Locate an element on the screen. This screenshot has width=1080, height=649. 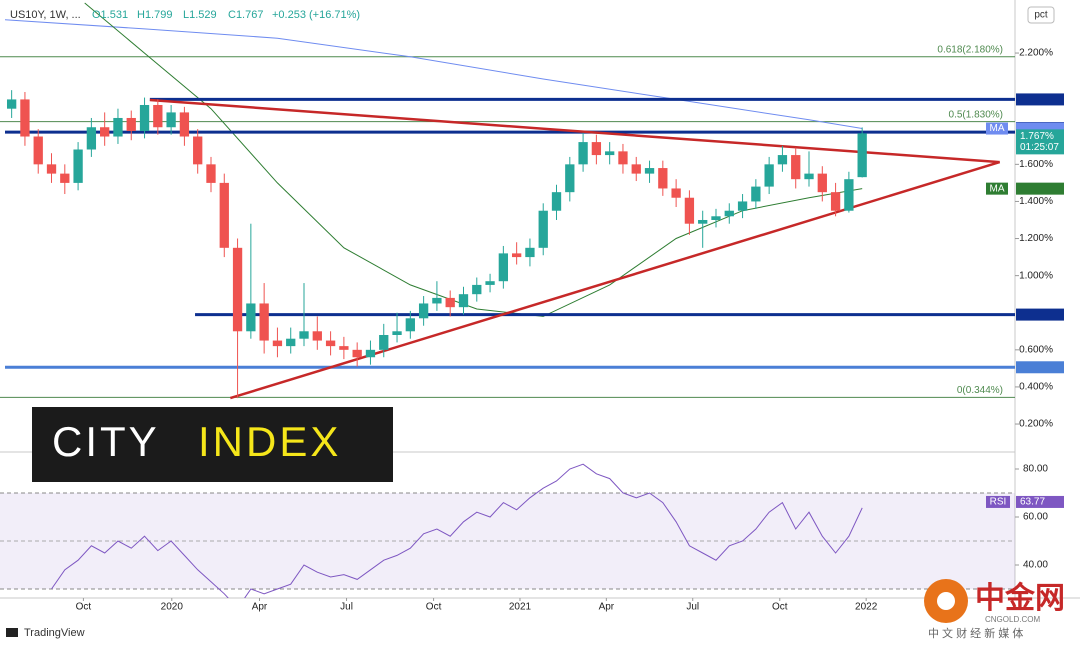
ohlc-high: H1.799 is located at coordinates (154, 15).